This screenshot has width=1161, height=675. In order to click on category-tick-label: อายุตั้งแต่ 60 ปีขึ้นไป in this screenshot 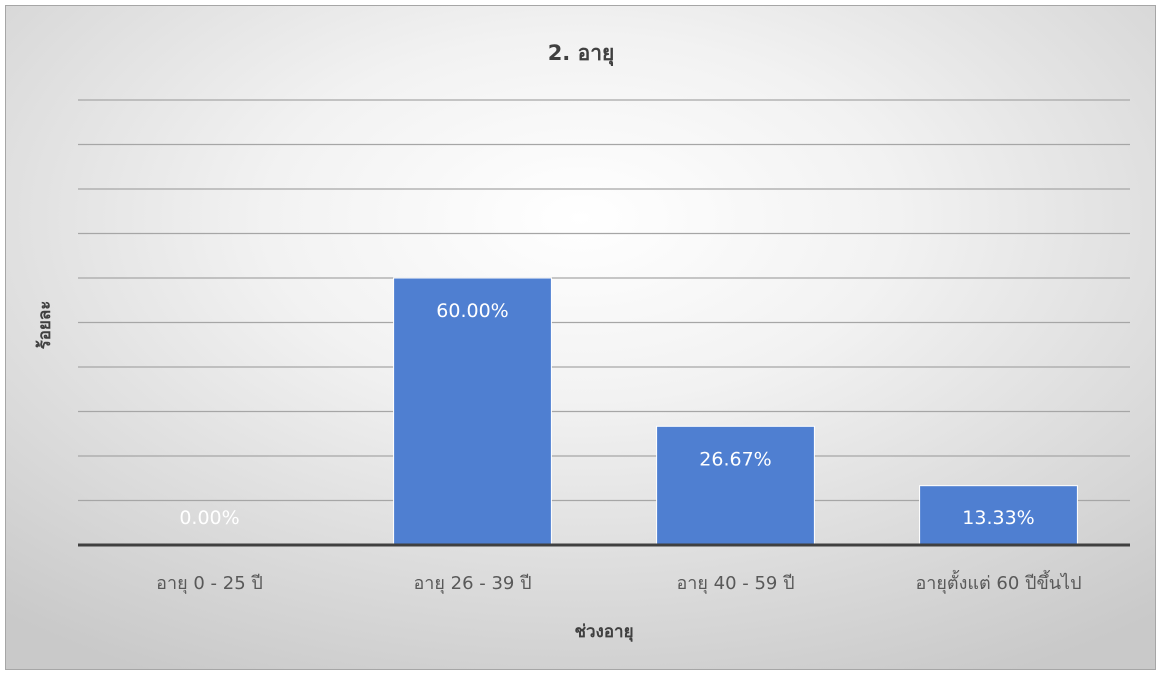, I will do `click(998, 582)`.